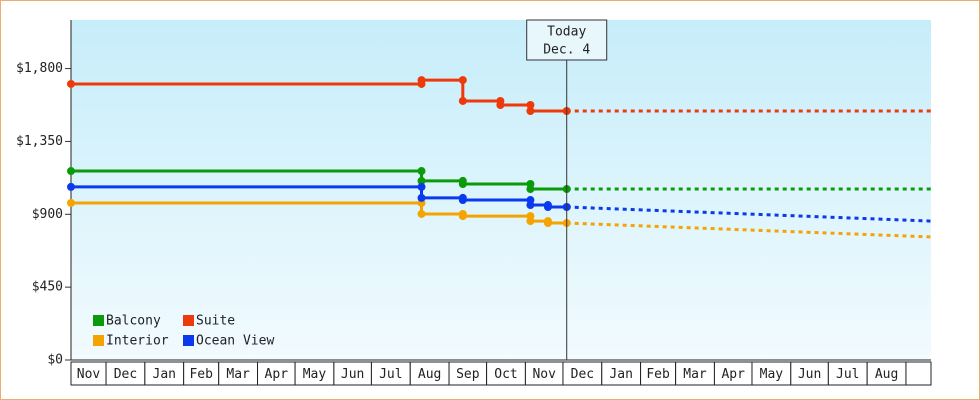 The width and height of the screenshot is (980, 400). What do you see at coordinates (39, 68) in the screenshot?
I see `y-tick-label: $1,800` at bounding box center [39, 68].